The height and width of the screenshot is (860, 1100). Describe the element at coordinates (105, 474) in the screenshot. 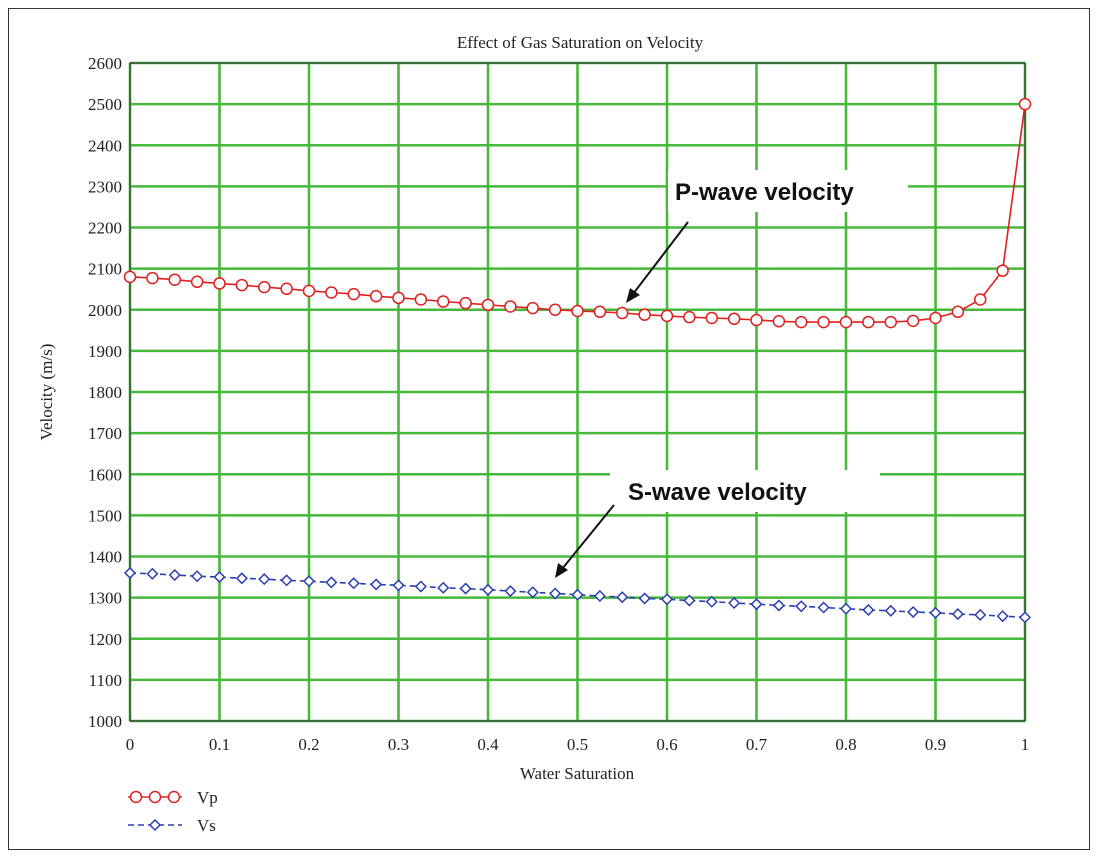

I see `y-tick-label: 1600` at that location.